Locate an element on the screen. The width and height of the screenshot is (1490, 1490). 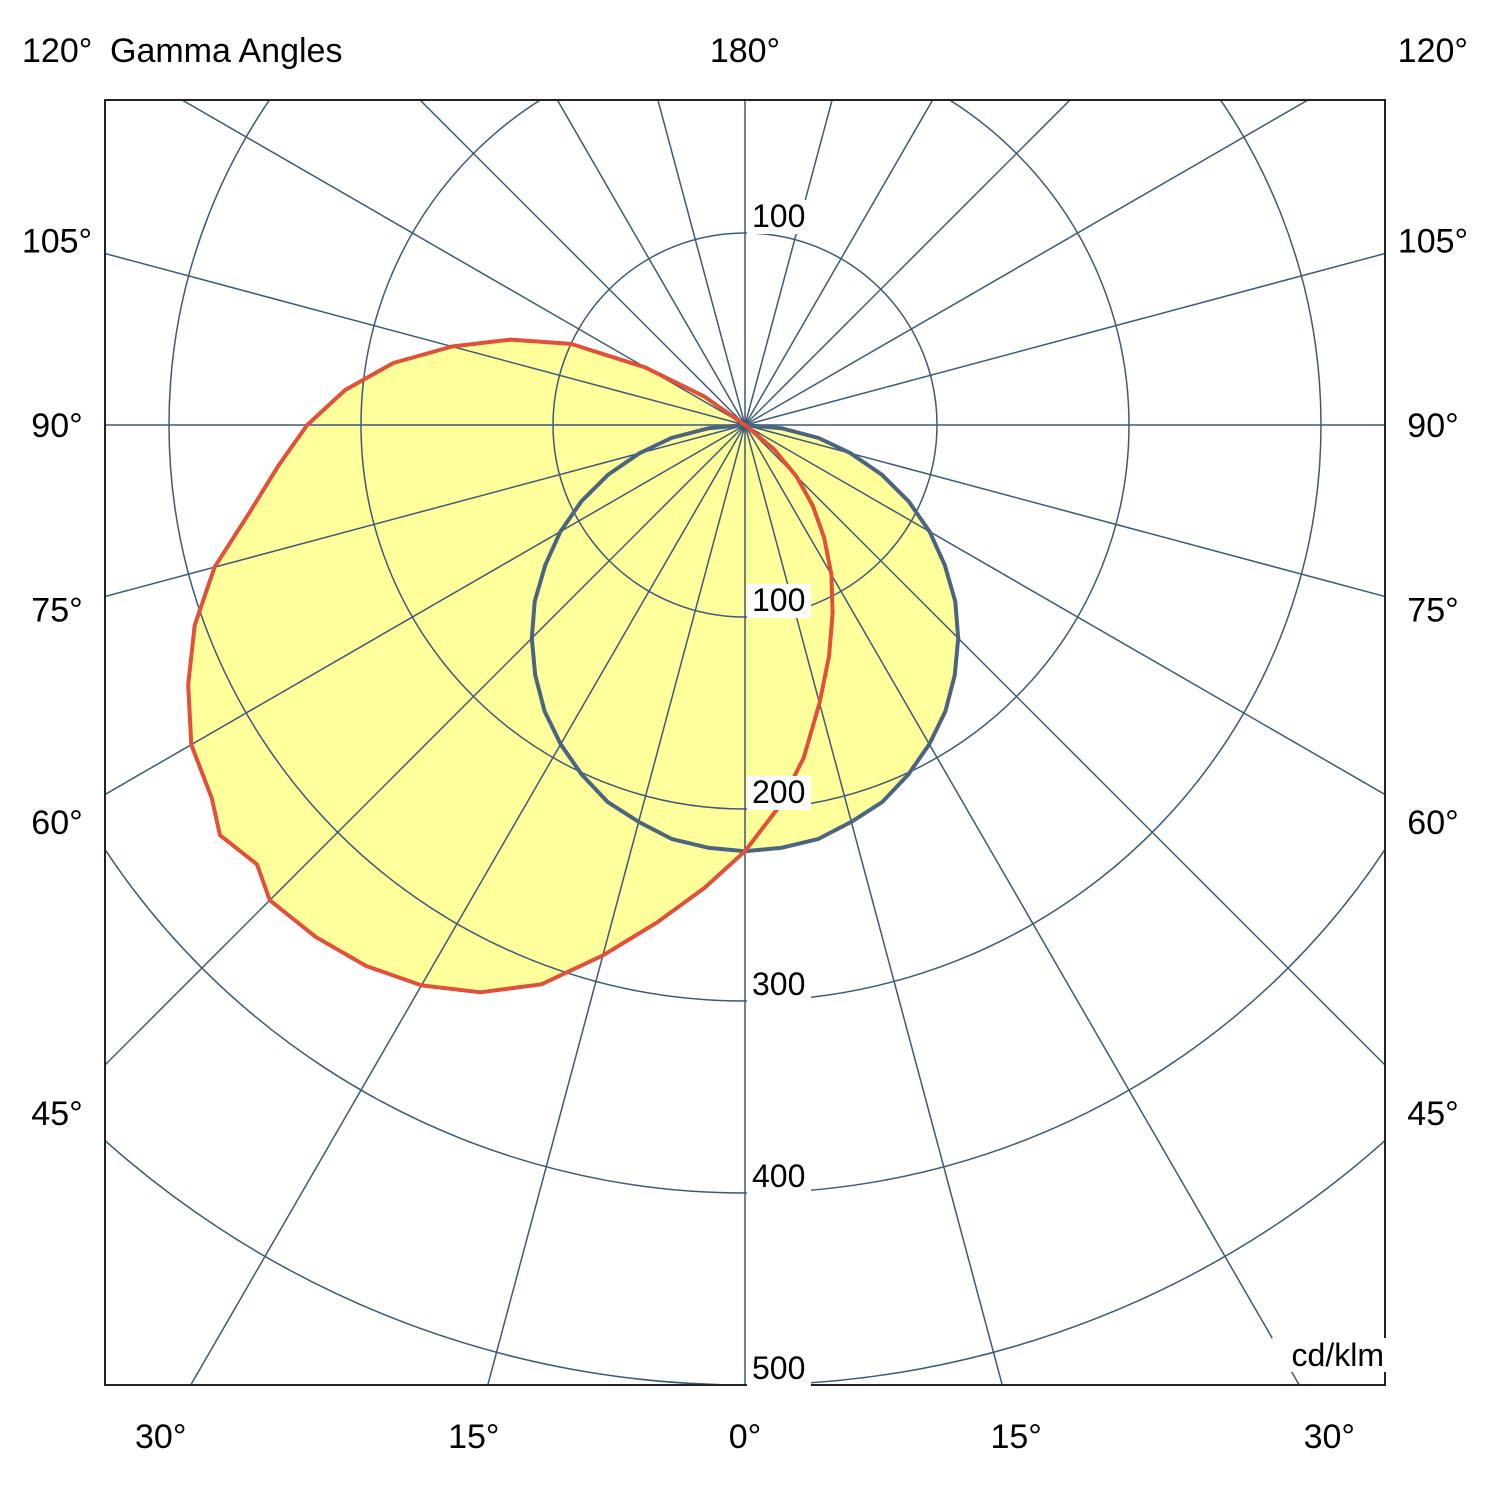
radial-tick-label: 200 is located at coordinates (778, 792).